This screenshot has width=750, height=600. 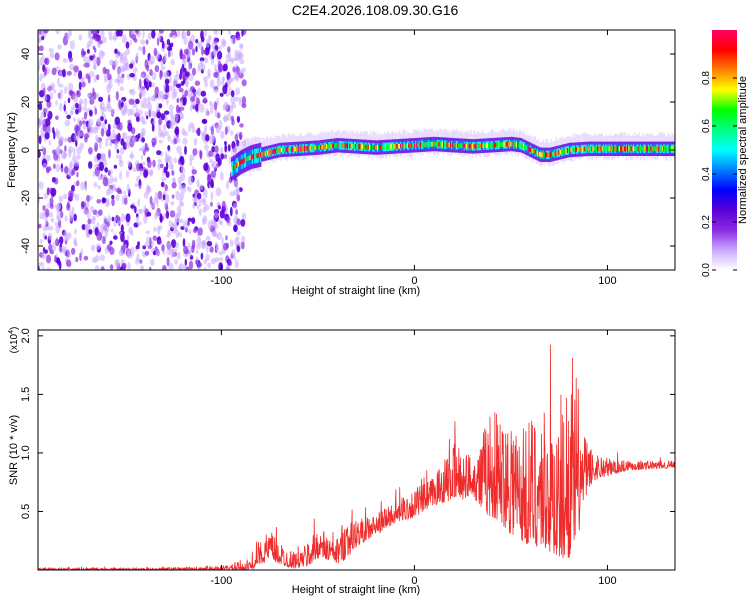 What do you see at coordinates (26, 452) in the screenshot?
I see `y-tick-label: 1.0` at bounding box center [26, 452].